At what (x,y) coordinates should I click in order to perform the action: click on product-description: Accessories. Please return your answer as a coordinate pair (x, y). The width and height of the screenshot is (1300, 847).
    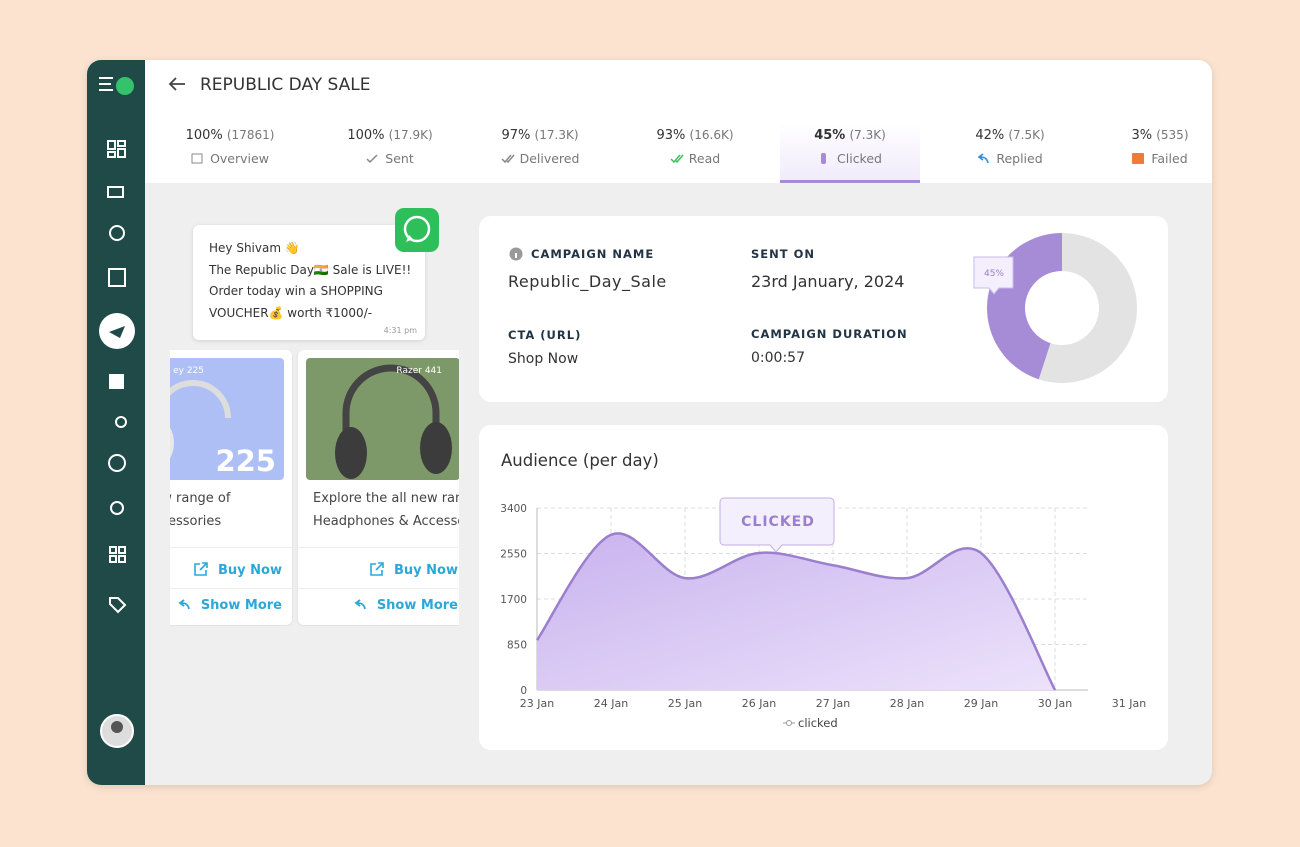
    Looking at the image, I should click on (196, 521).